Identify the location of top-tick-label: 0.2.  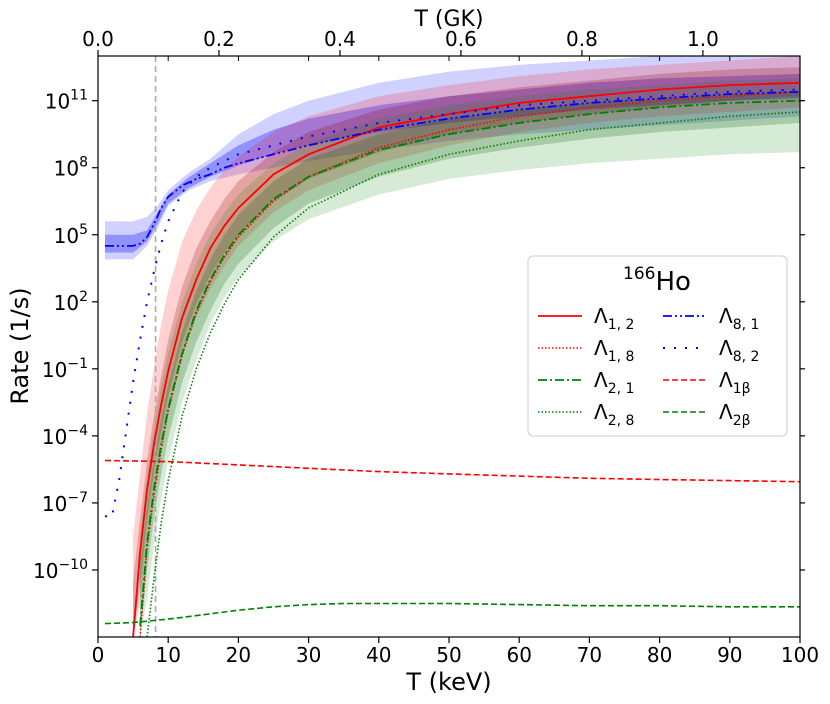
(219, 39).